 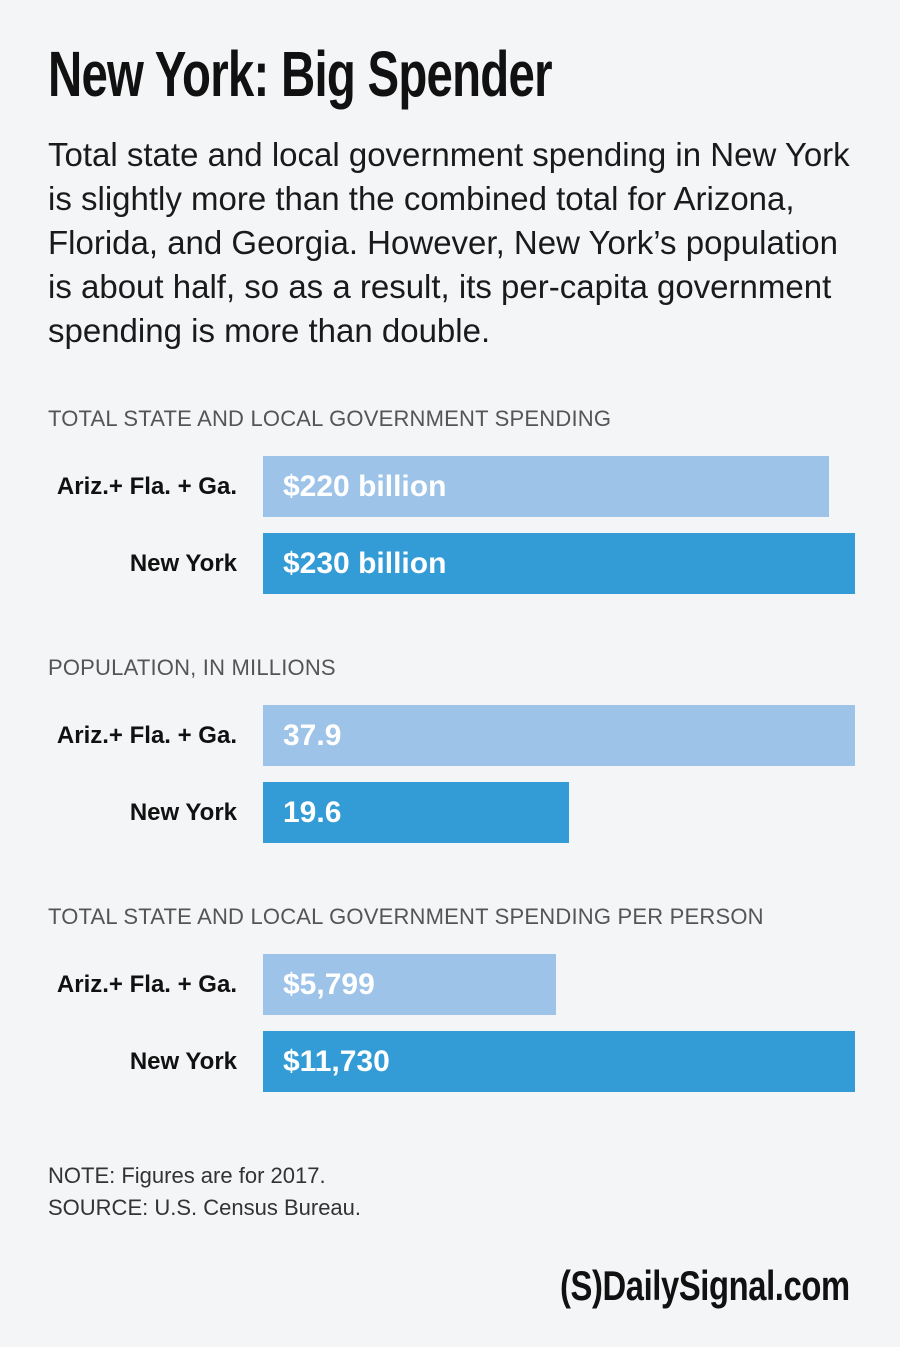 I want to click on chart-section-title: POPULATION, IN MILLIONS, so click(x=192, y=667).